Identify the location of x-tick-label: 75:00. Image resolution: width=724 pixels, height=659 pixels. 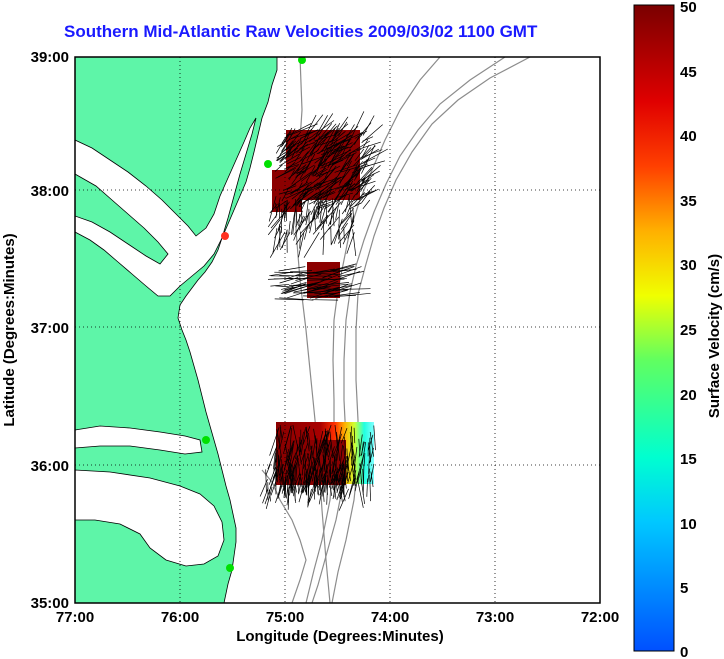
(285, 617).